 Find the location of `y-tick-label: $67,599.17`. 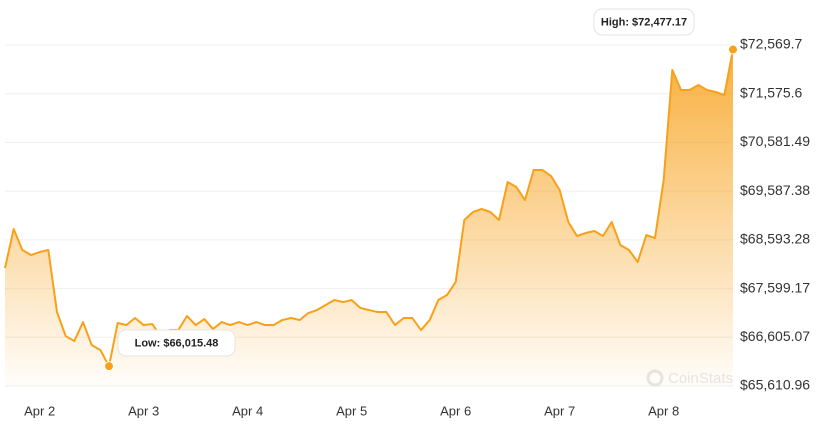

y-tick-label: $67,599.17 is located at coordinates (775, 287).